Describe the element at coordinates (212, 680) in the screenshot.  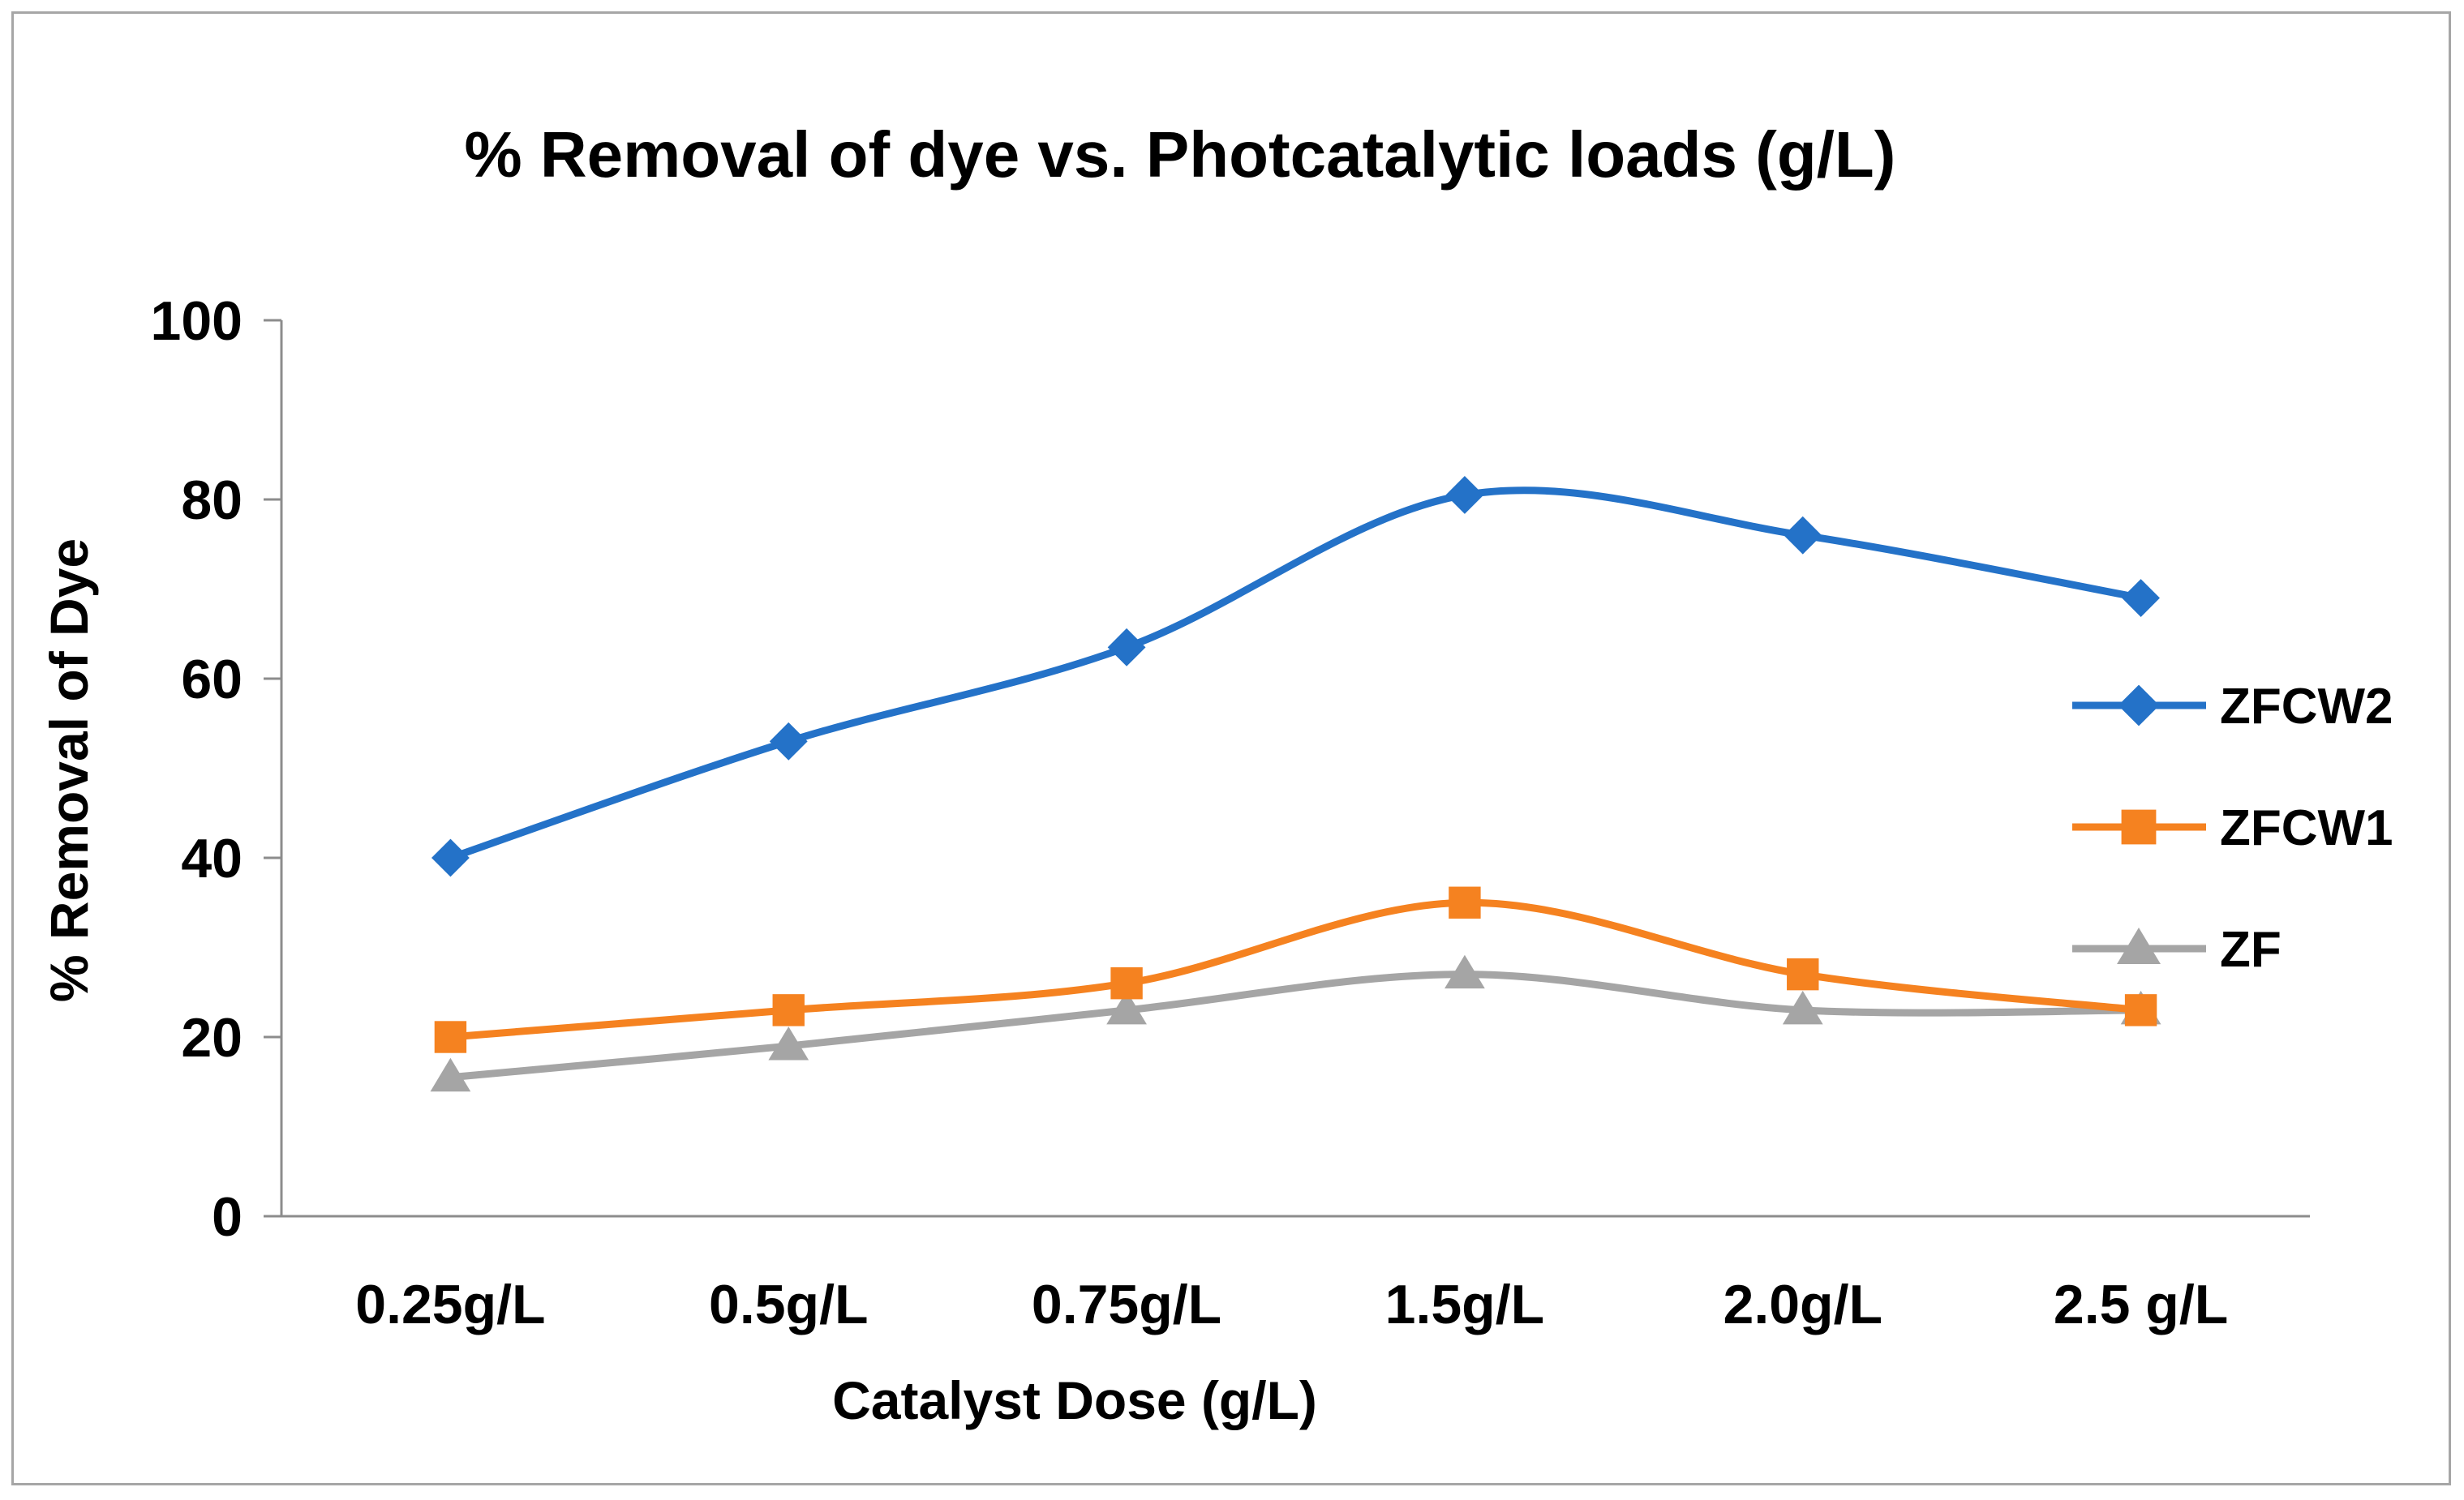
I see `y-tick-label: 60` at that location.